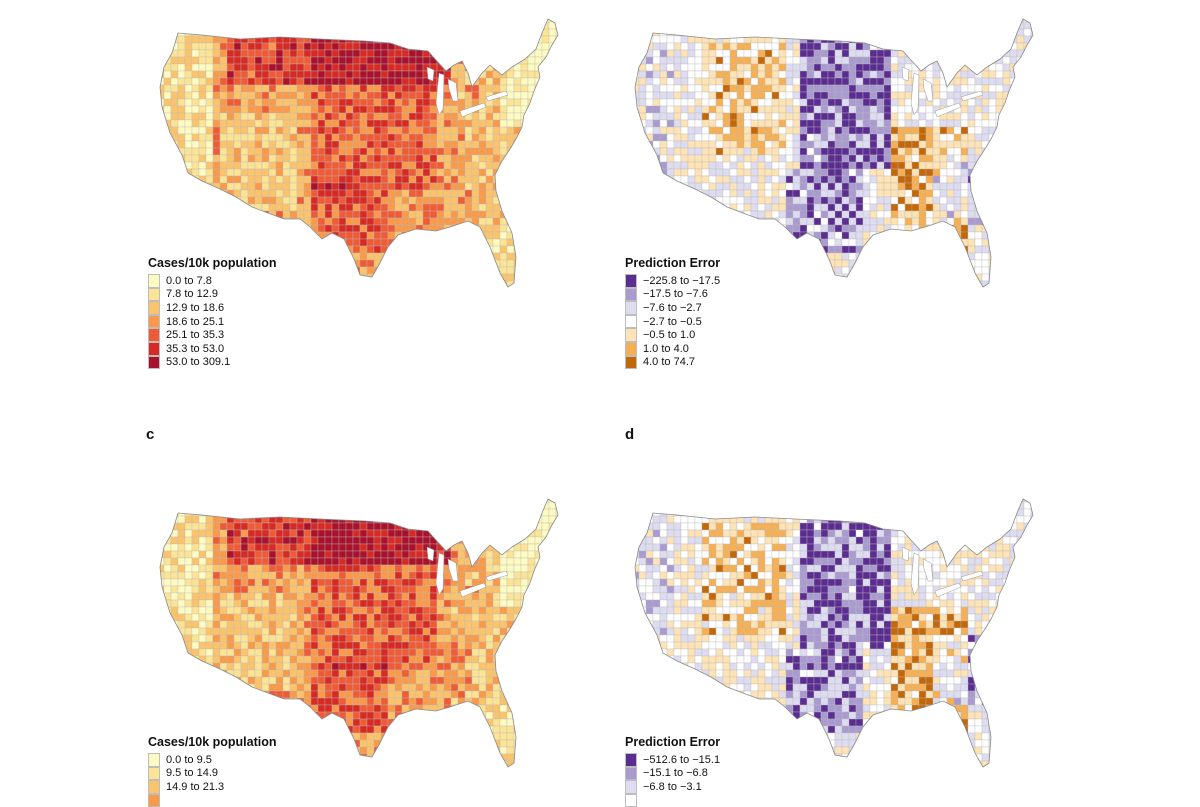  What do you see at coordinates (497, 96) in the screenshot?
I see `great-lake` at bounding box center [497, 96].